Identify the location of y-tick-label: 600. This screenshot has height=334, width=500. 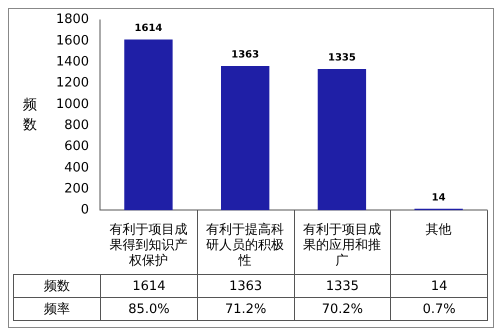
(77, 146).